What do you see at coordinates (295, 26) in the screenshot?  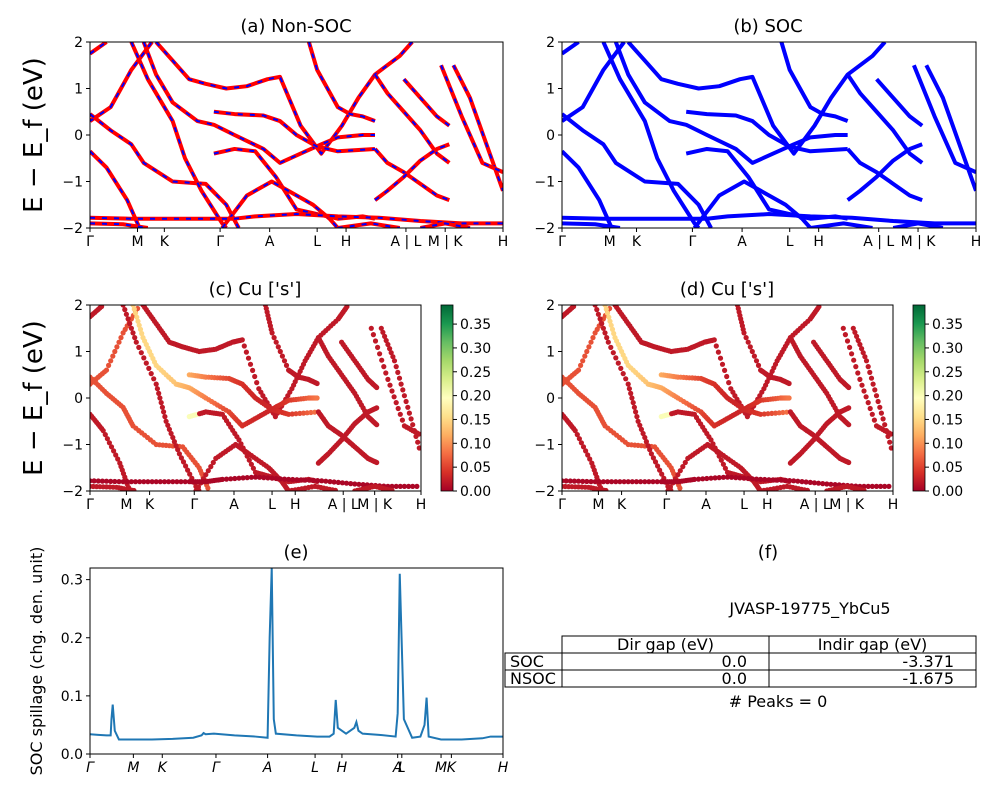 I see `panel-a-title: (a) Non-SOC` at bounding box center [295, 26].